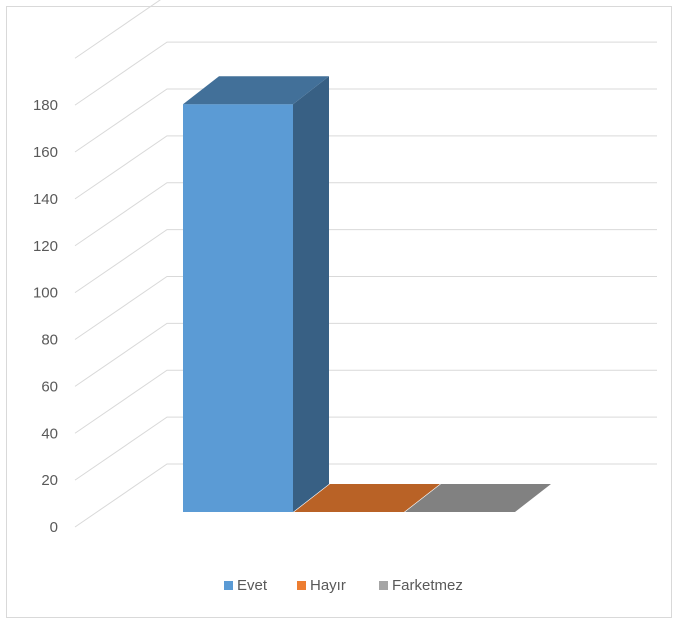 This screenshot has width=680, height=622. What do you see at coordinates (49, 340) in the screenshot?
I see `y-tick-label: 80` at bounding box center [49, 340].